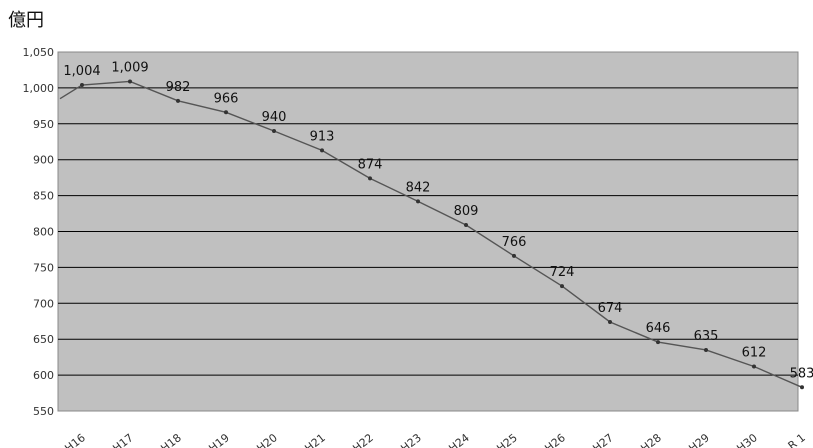 The height and width of the screenshot is (448, 813). Describe the element at coordinates (651, 439) in the screenshot. I see `x-tick-label: H28` at that location.